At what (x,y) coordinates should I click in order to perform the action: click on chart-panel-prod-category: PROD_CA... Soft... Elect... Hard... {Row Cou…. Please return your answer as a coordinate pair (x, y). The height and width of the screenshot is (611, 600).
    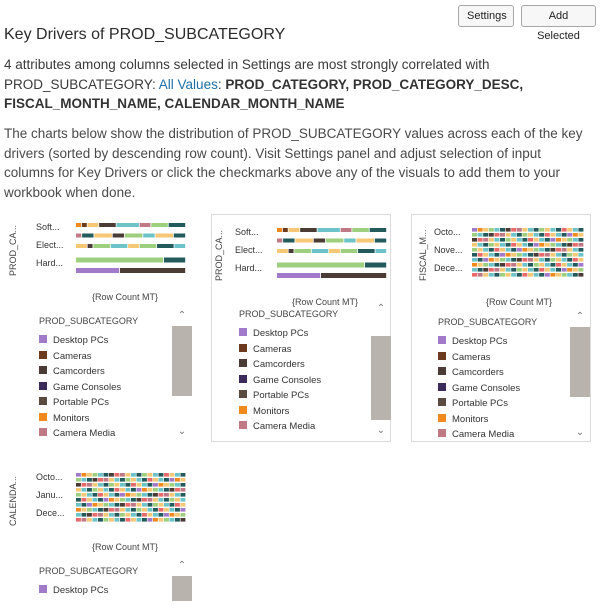
    Looking at the image, I should click on (99, 328).